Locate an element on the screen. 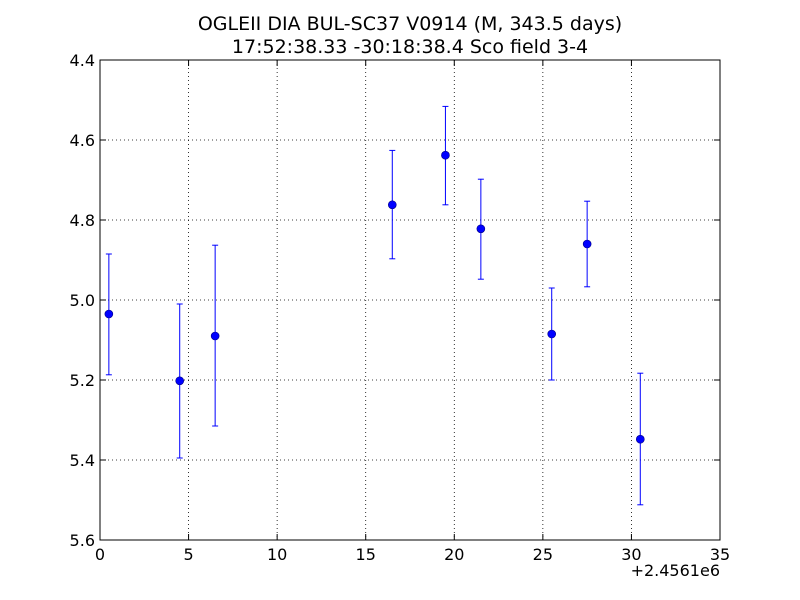 Image resolution: width=800 pixels, height=600 pixels. x-tick-label: 0 is located at coordinates (100, 554).